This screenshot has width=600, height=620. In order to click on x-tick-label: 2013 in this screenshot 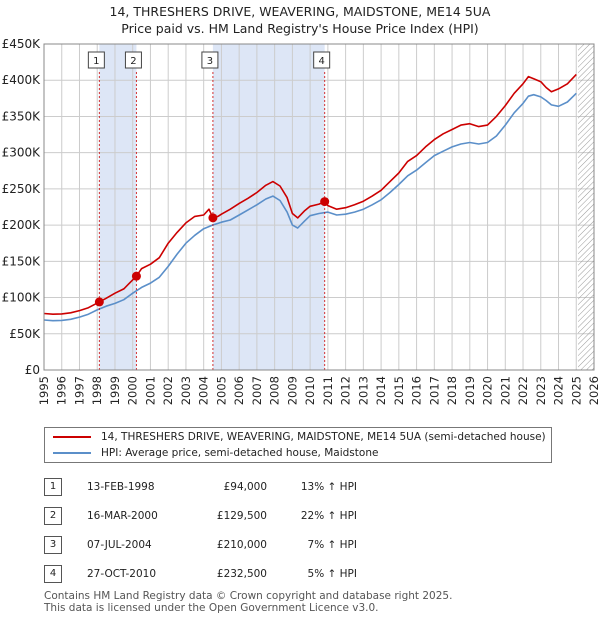, I will do `click(363, 390)`.